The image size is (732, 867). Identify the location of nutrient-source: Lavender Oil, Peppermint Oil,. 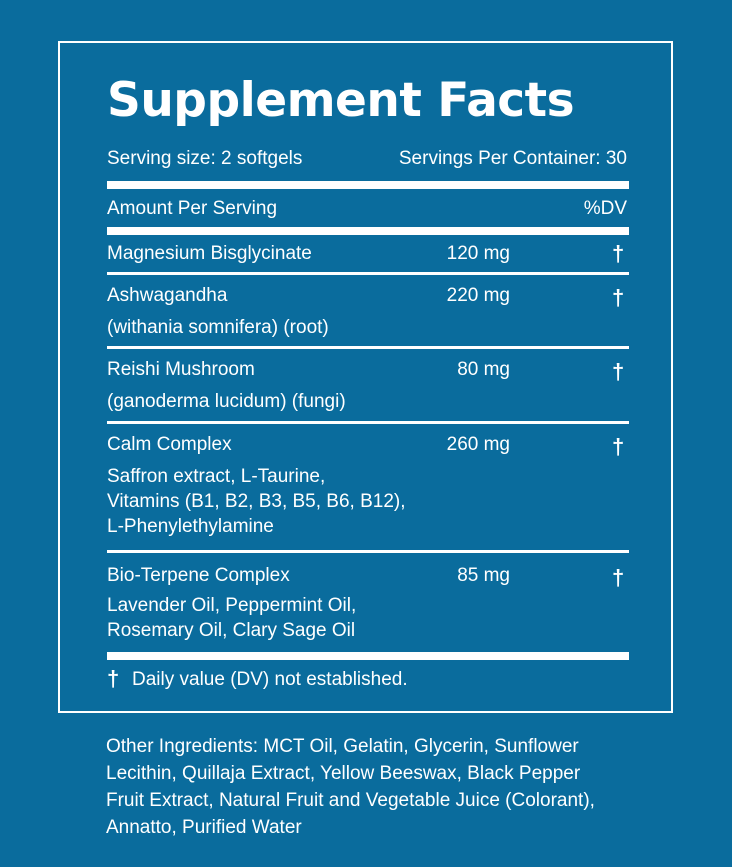
(232, 605).